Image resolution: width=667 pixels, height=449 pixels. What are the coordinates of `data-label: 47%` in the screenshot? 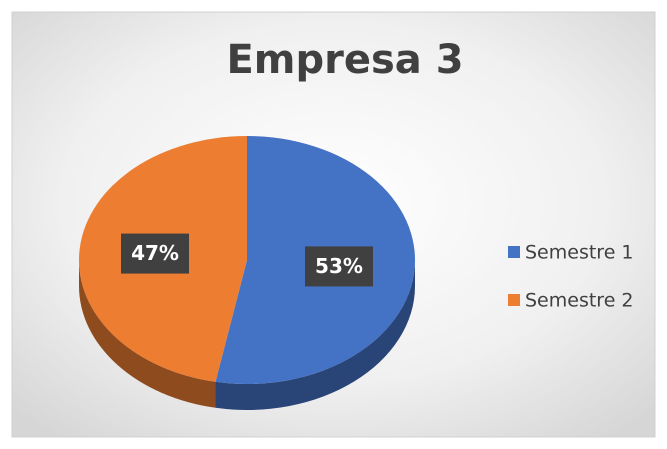 It's located at (155, 253).